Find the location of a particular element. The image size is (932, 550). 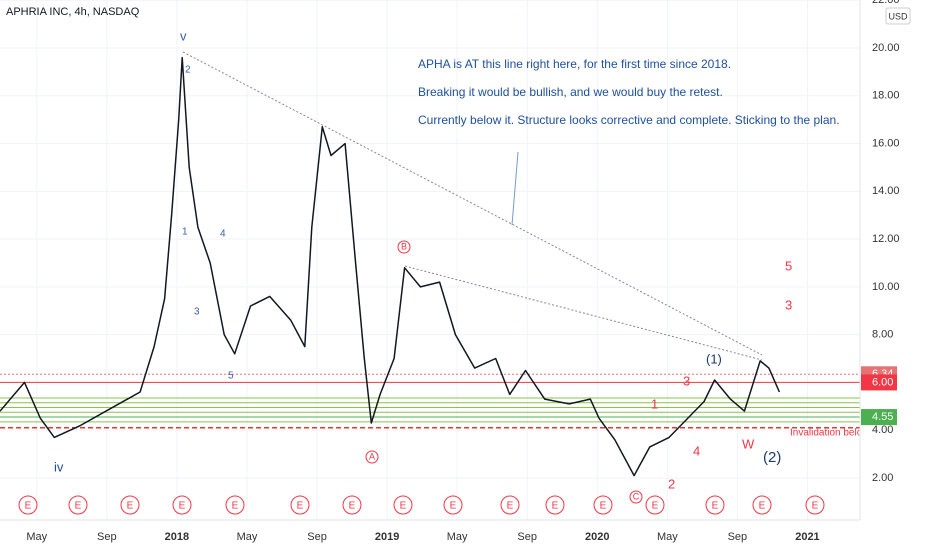

title: APHRIA INC, 4h, NASDAQ is located at coordinates (73, 12).